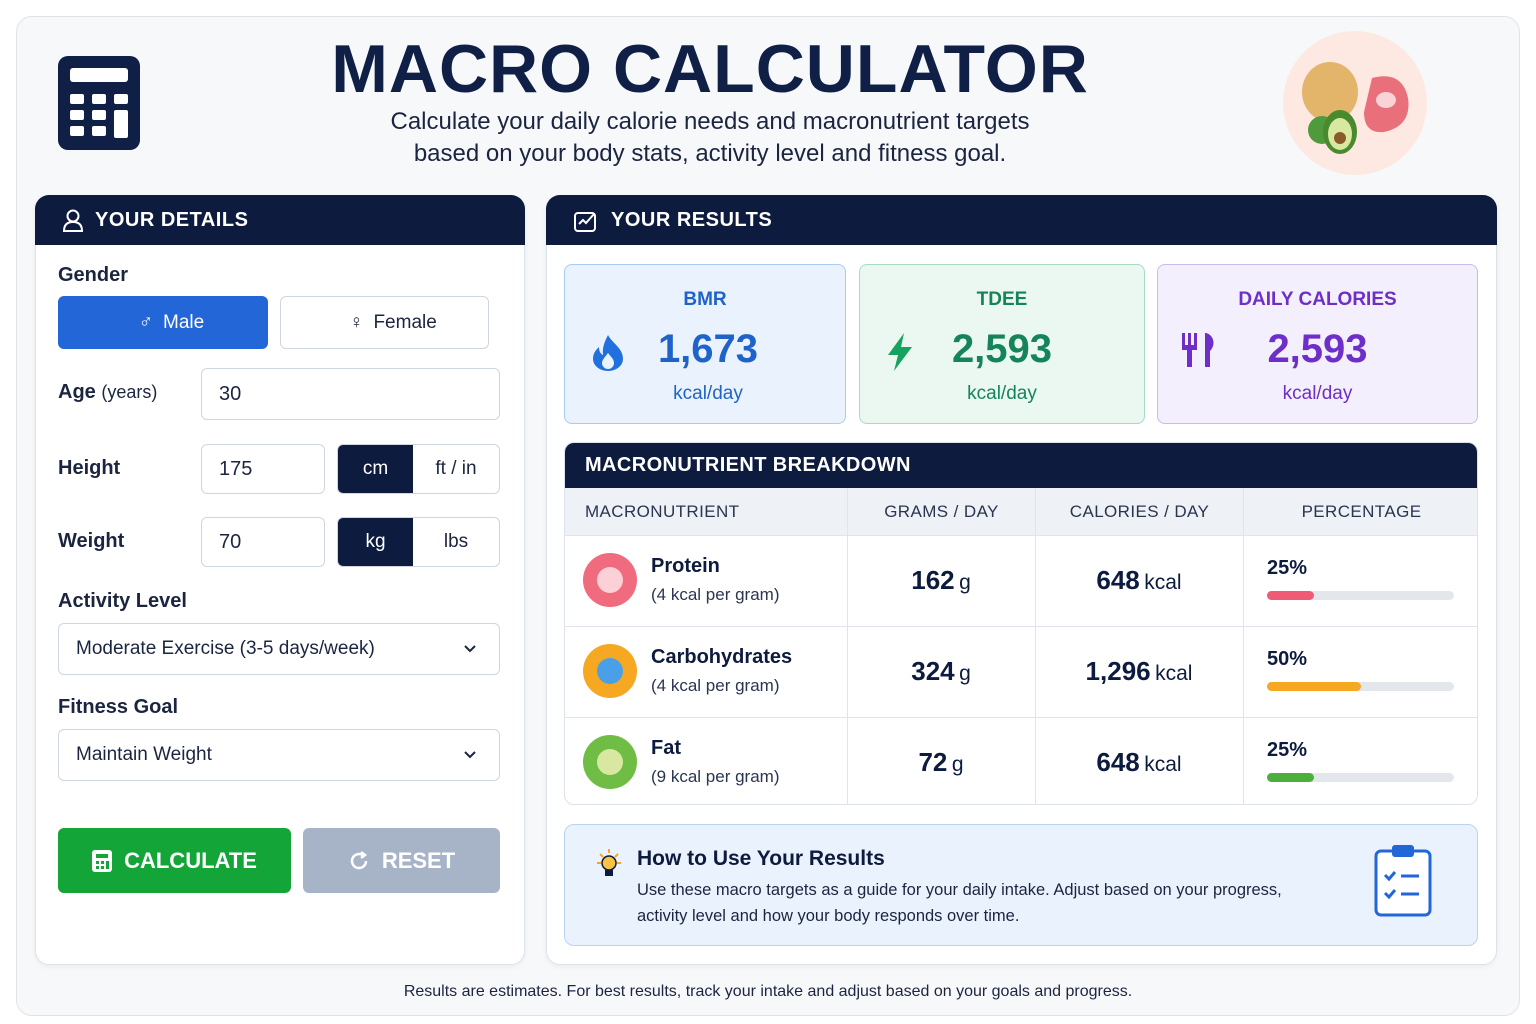 This screenshot has width=1536, height=1024. Describe the element at coordinates (279, 649) in the screenshot. I see `activity-select: Moderate Exercise (3-5 days/week)` at that location.